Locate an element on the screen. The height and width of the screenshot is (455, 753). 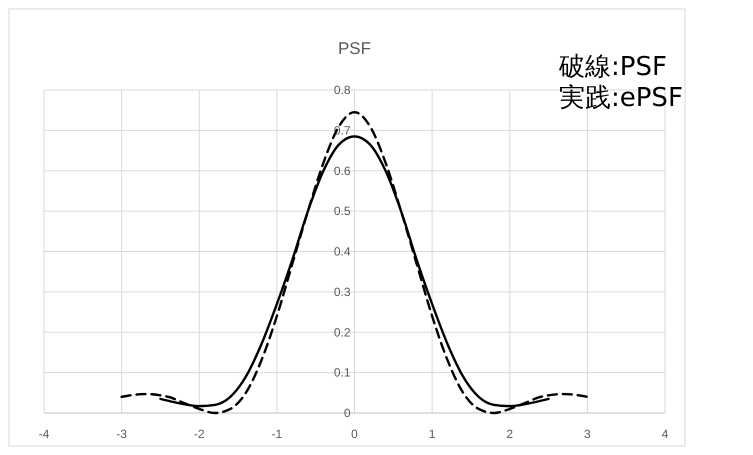
x-tick-label: 1 is located at coordinates (432, 434).